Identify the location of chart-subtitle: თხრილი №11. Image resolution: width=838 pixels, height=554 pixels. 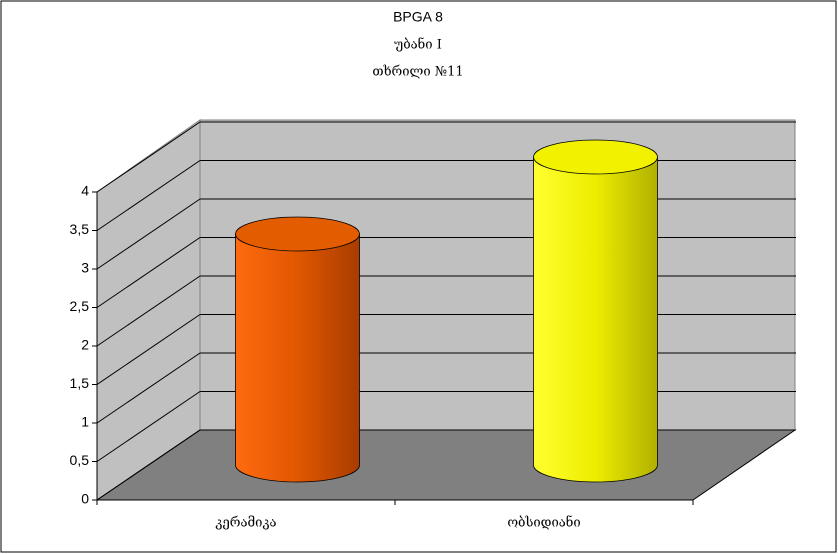
(417, 72).